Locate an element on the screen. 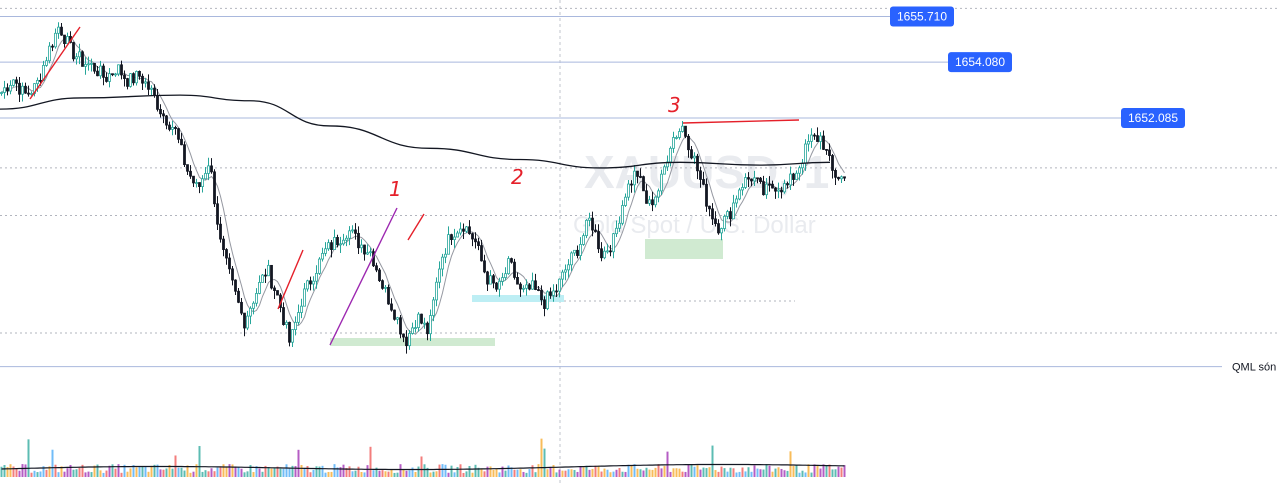 The width and height of the screenshot is (1280, 483). wave-label-3: 3 is located at coordinates (674, 105).